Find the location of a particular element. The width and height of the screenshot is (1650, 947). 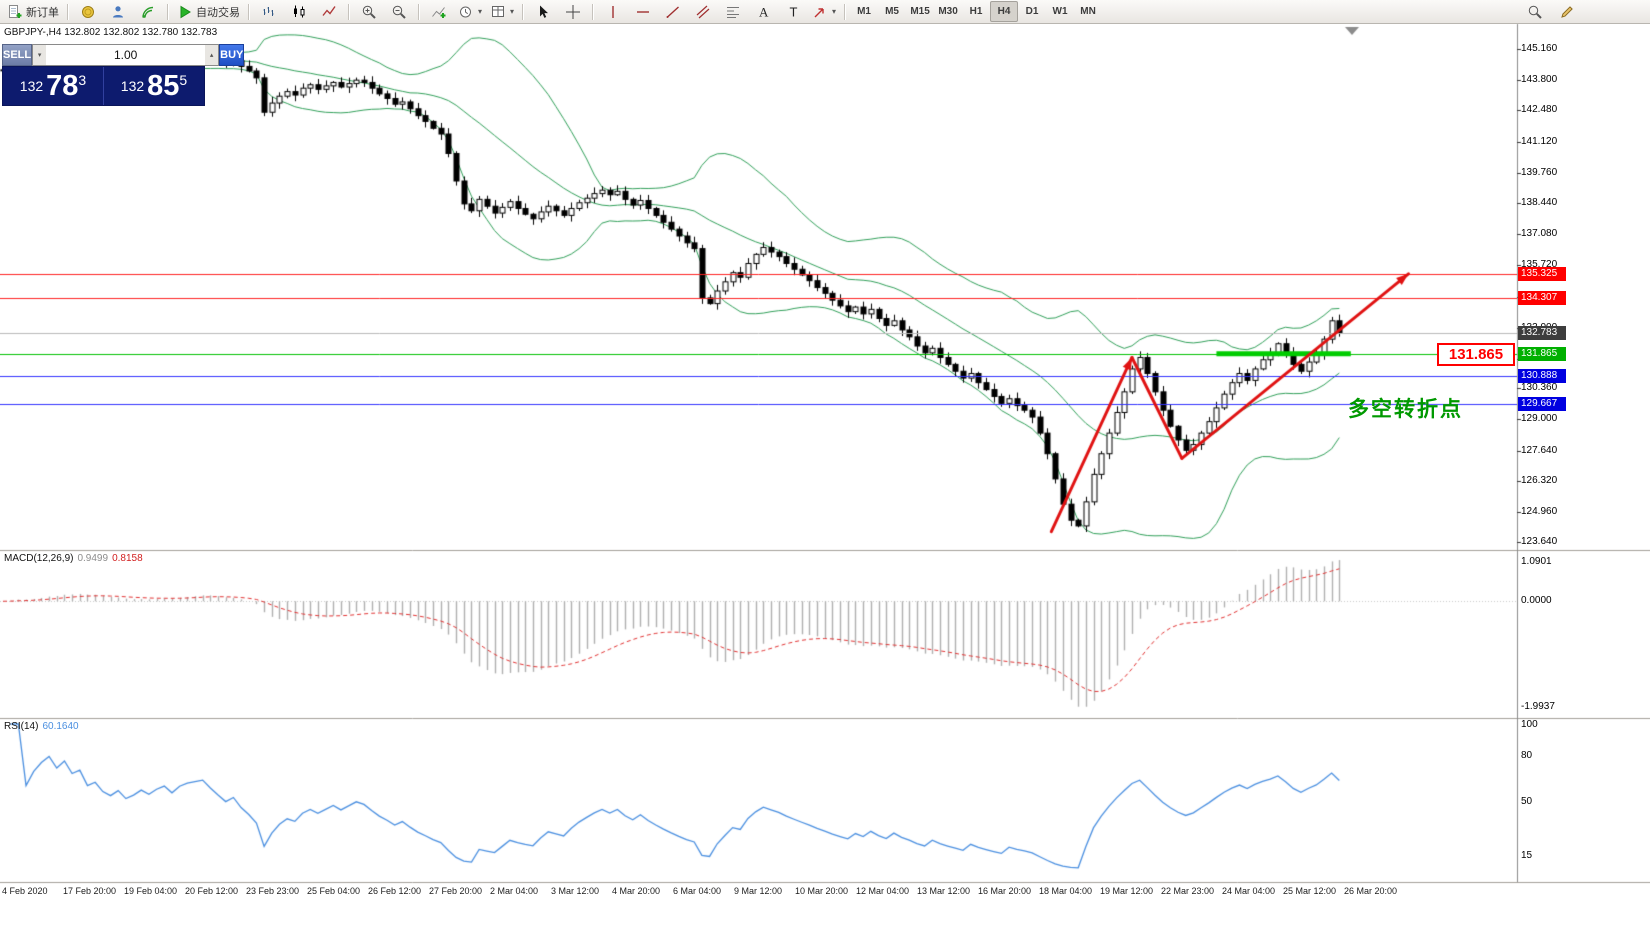

indicators-button is located at coordinates (439, 12).